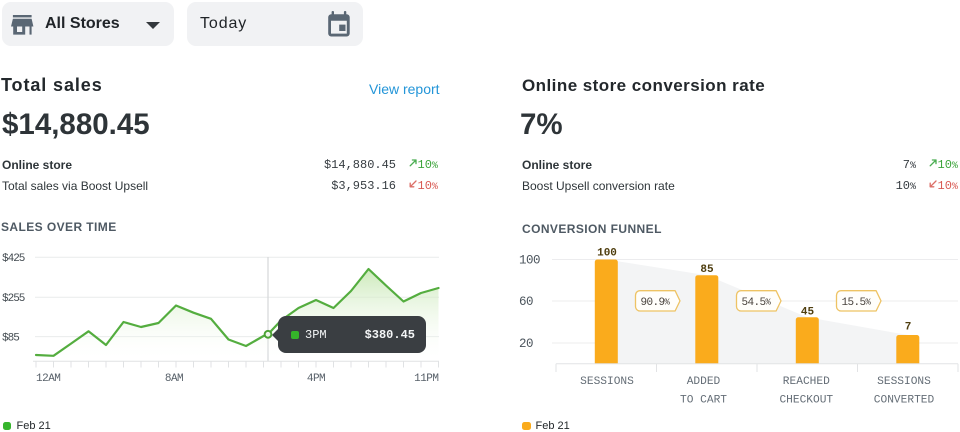 This screenshot has height=432, width=960. Describe the element at coordinates (13, 259) in the screenshot. I see `svg-text: $425` at that location.